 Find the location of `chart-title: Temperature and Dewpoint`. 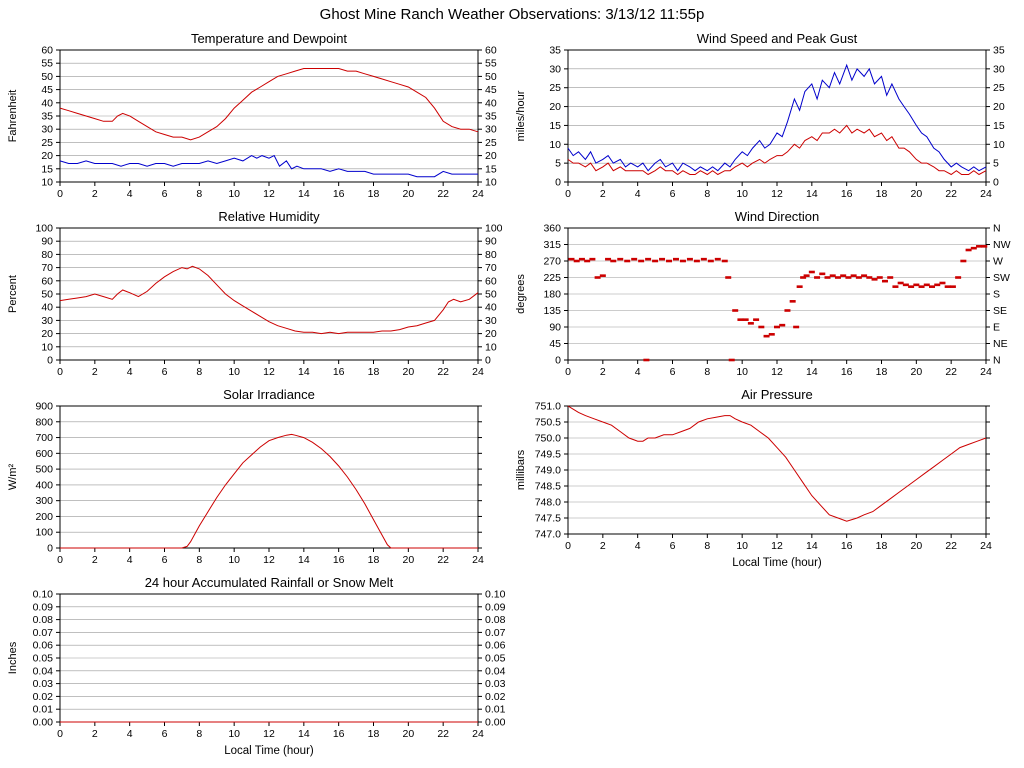

chart-title: Temperature and Dewpoint is located at coordinates (269, 38).